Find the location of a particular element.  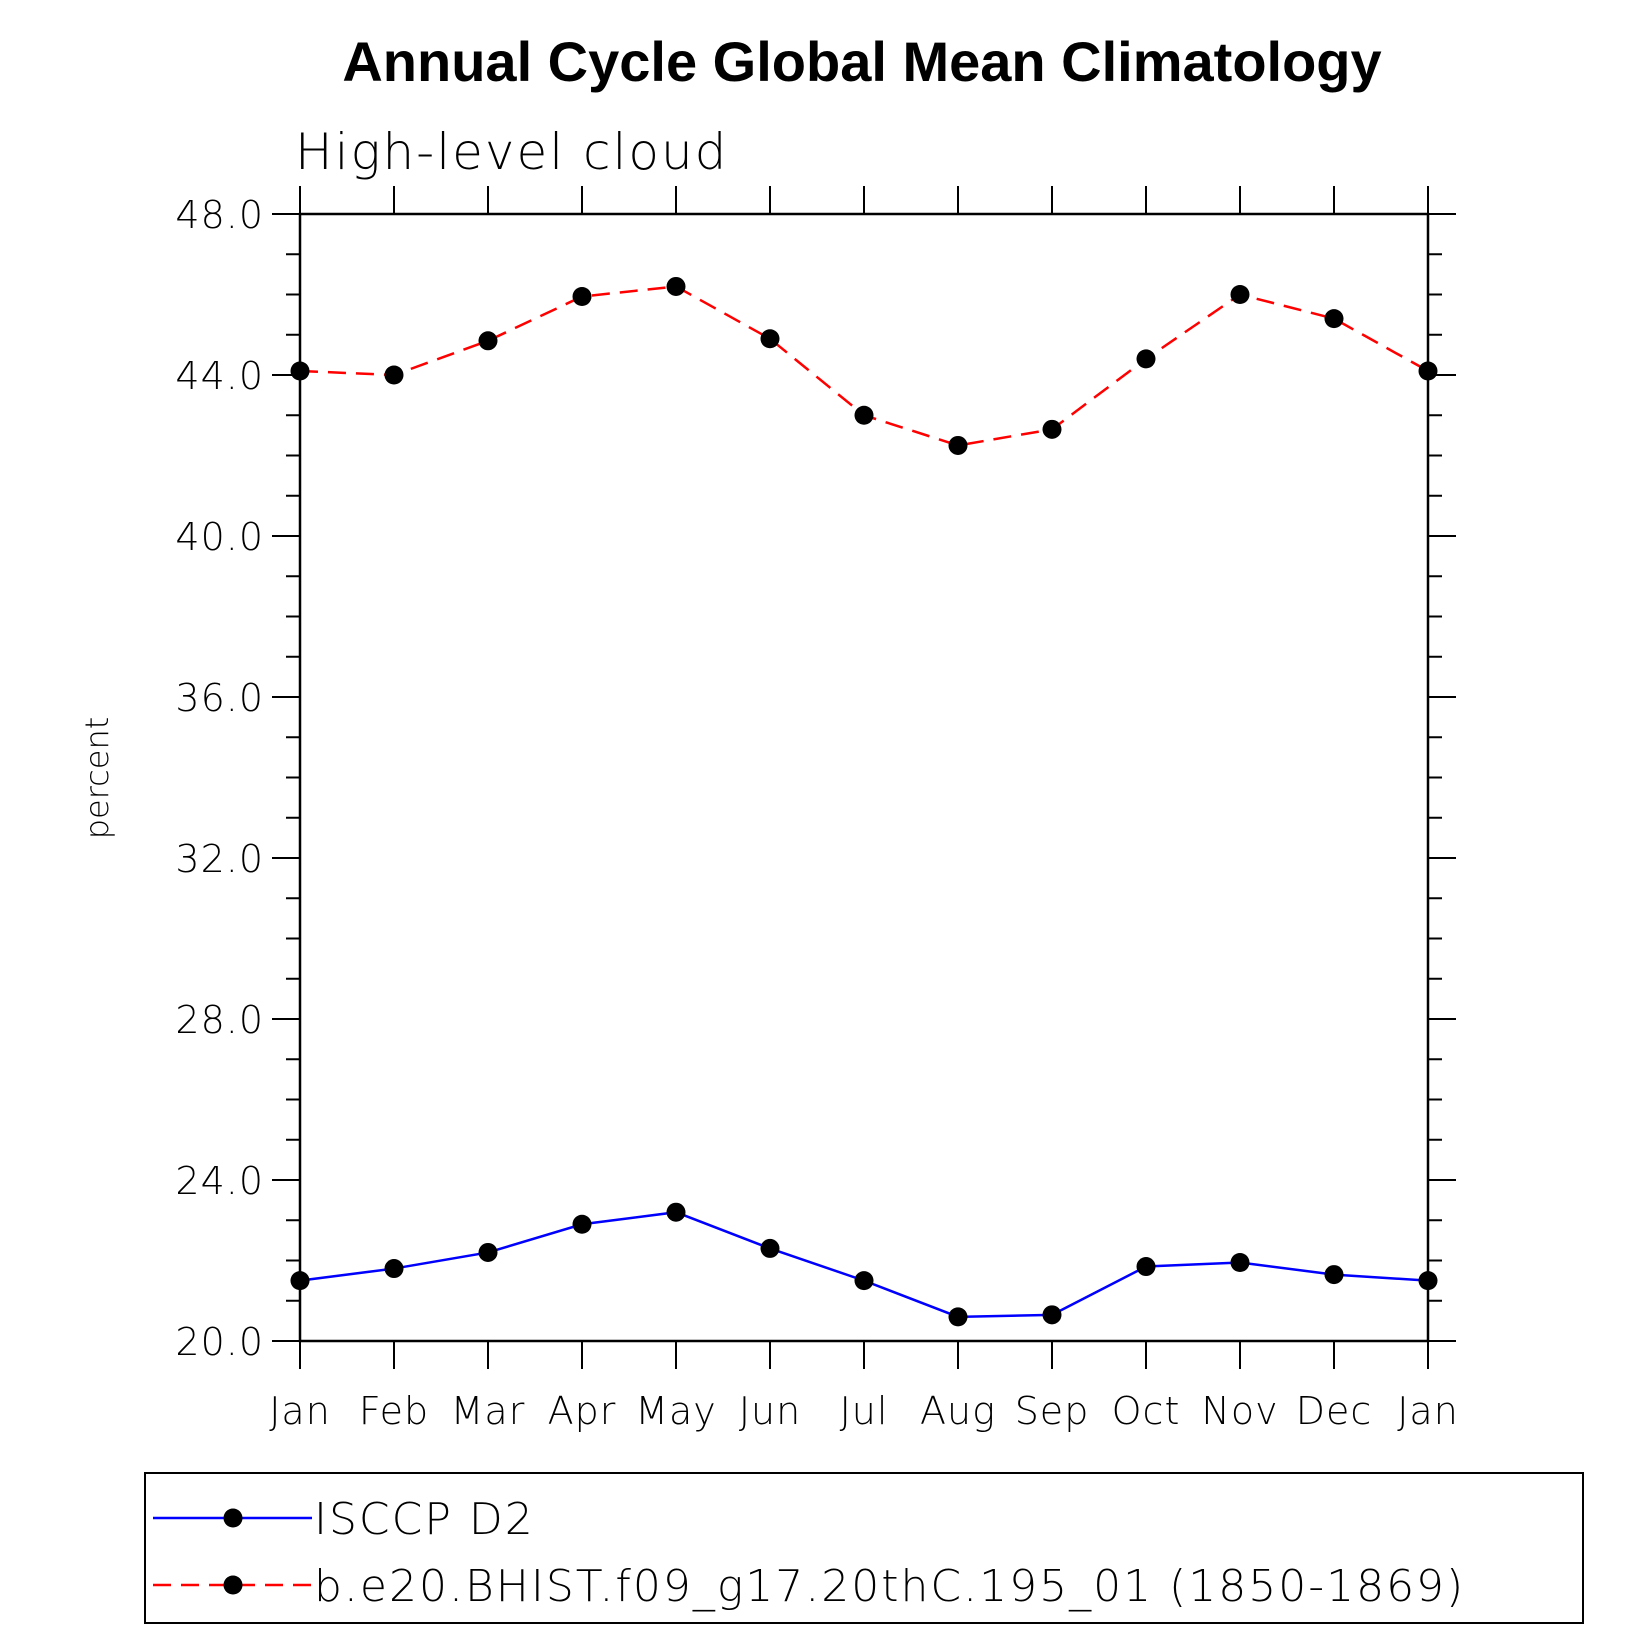

legend-box is located at coordinates (864, 1548).